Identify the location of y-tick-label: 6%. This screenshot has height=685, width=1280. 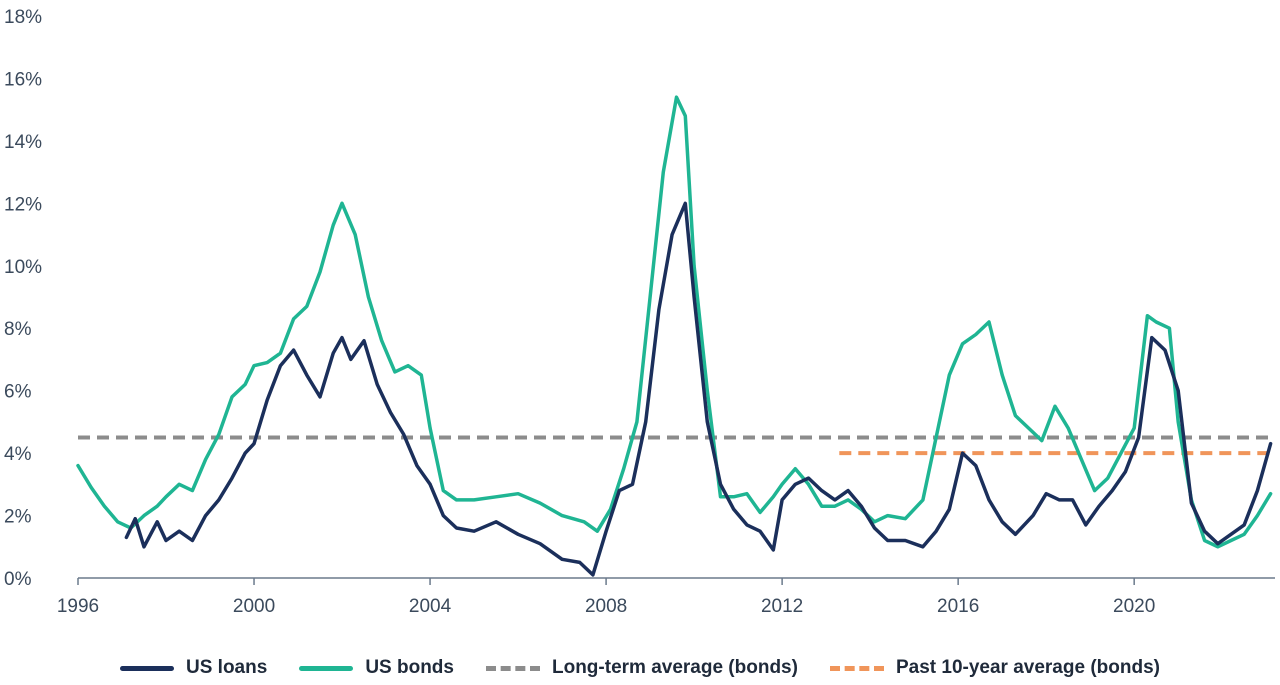
(18, 392).